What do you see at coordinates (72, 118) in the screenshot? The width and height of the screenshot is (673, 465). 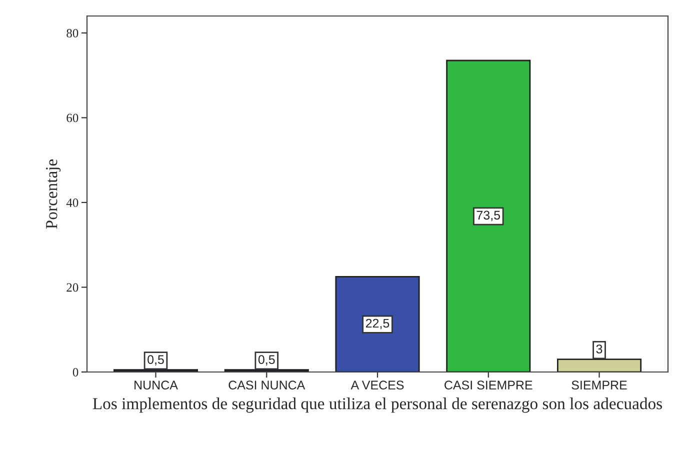 I see `y-tick-label: 60` at bounding box center [72, 118].